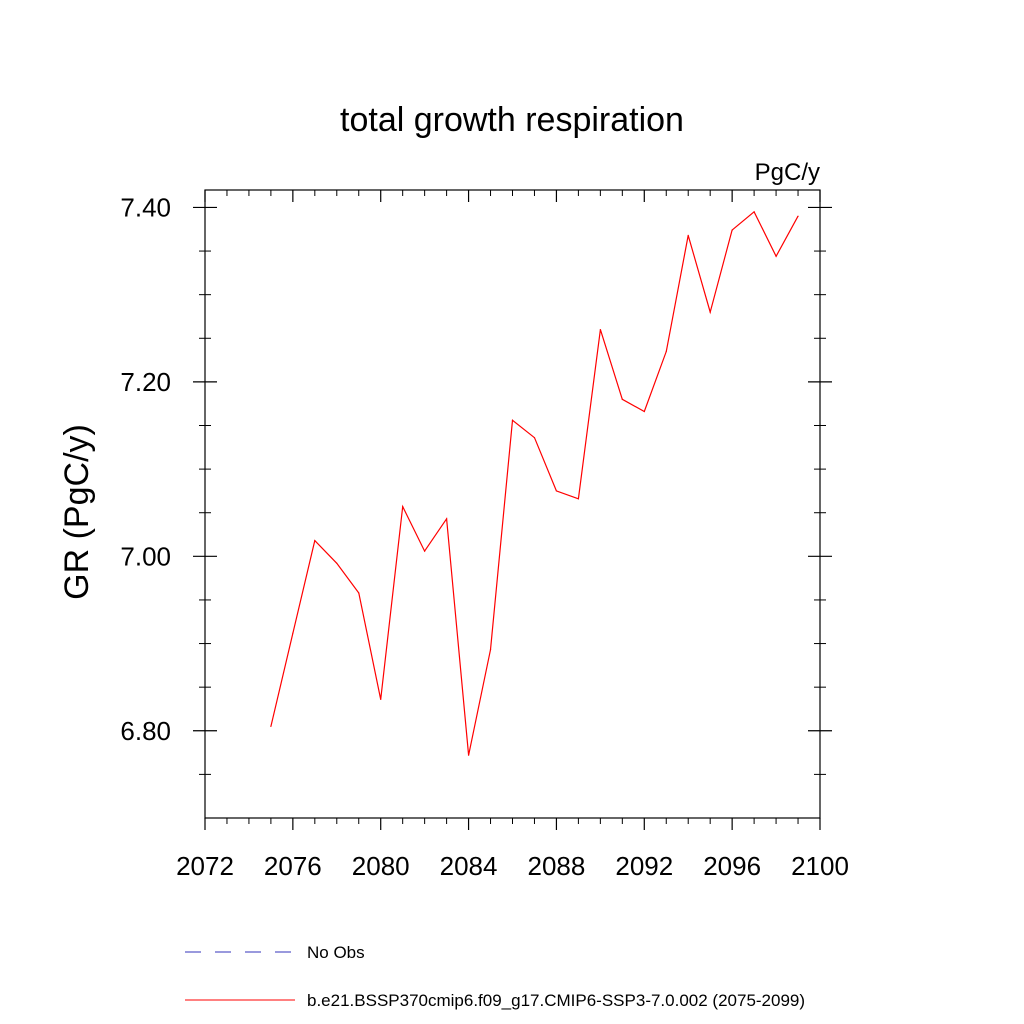 The width and height of the screenshot is (1024, 1024). What do you see at coordinates (336, 952) in the screenshot?
I see `legend-label-0: No Obs` at bounding box center [336, 952].